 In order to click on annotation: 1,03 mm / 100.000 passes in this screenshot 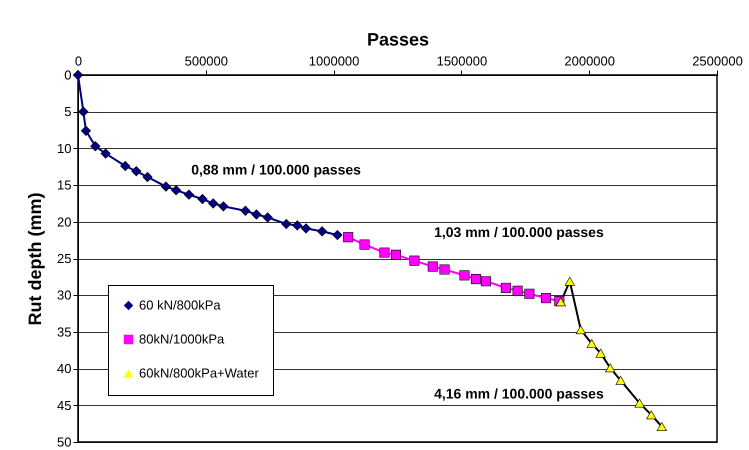, I will do `click(519, 232)`.